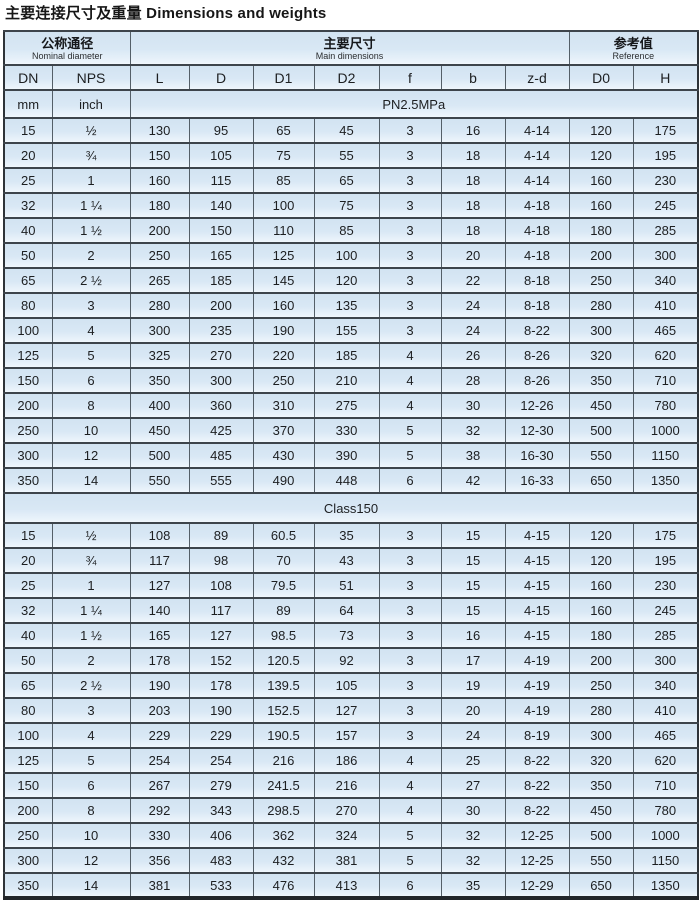 The image size is (700, 907). I want to click on table-cell: 27, so click(473, 785).